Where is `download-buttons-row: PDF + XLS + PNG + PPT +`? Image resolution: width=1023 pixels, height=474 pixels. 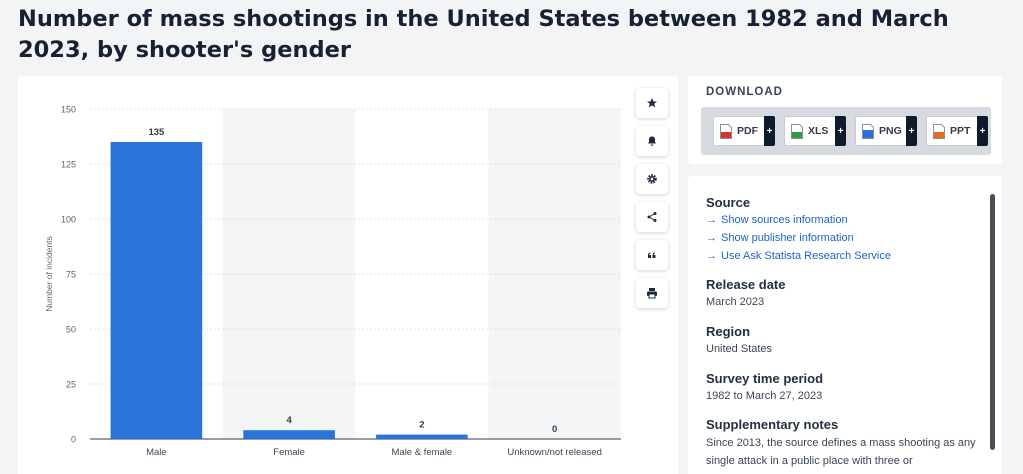 download-buttons-row: PDF + XLS + PNG + PPT + is located at coordinates (846, 131).